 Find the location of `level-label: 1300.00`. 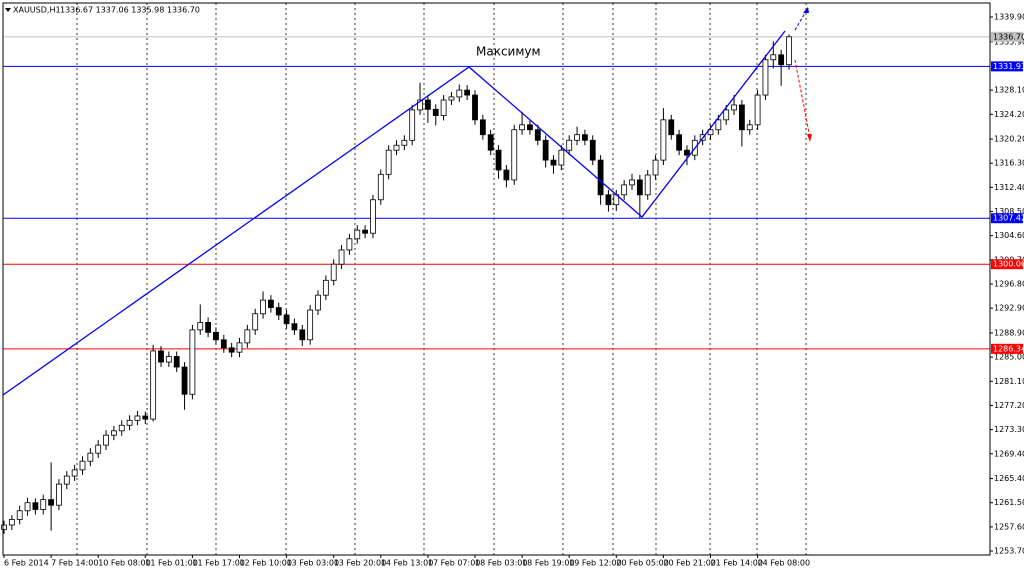

level-label: 1300.00 is located at coordinates (1008, 264).